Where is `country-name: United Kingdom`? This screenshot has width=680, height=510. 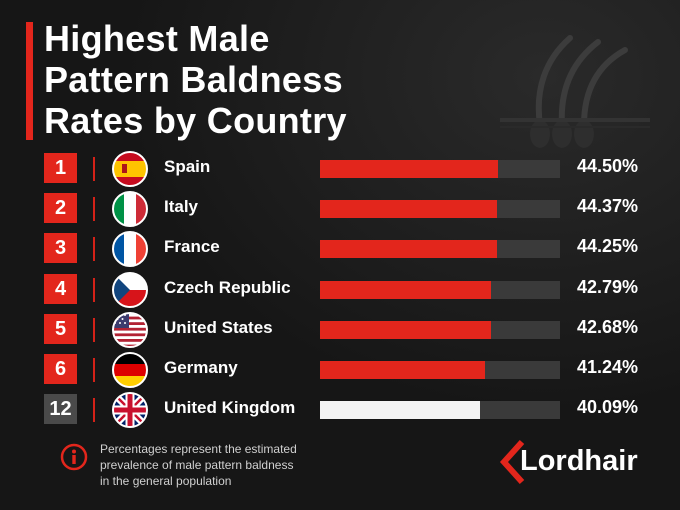 country-name: United Kingdom is located at coordinates (230, 407).